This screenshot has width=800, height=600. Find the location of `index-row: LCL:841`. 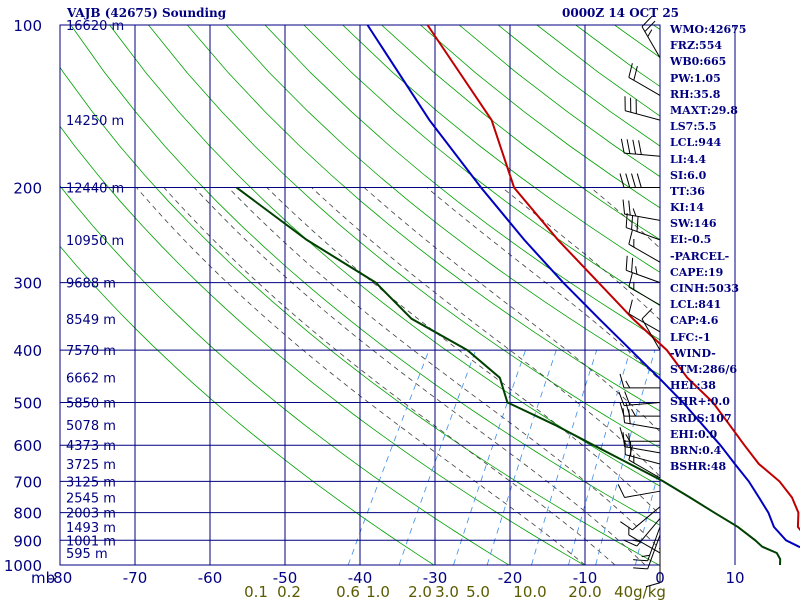

index-row: LCL:841 is located at coordinates (696, 305).